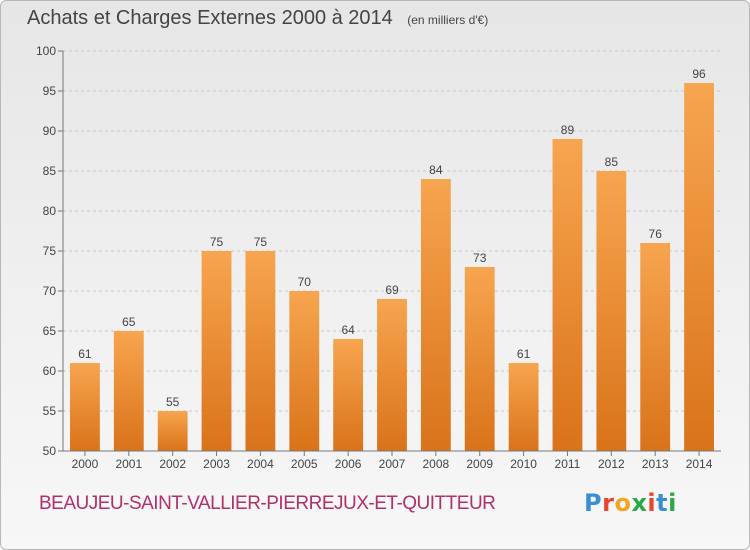 The width and height of the screenshot is (750, 550). I want to click on x-tick-label-2004: 2004, so click(260, 464).